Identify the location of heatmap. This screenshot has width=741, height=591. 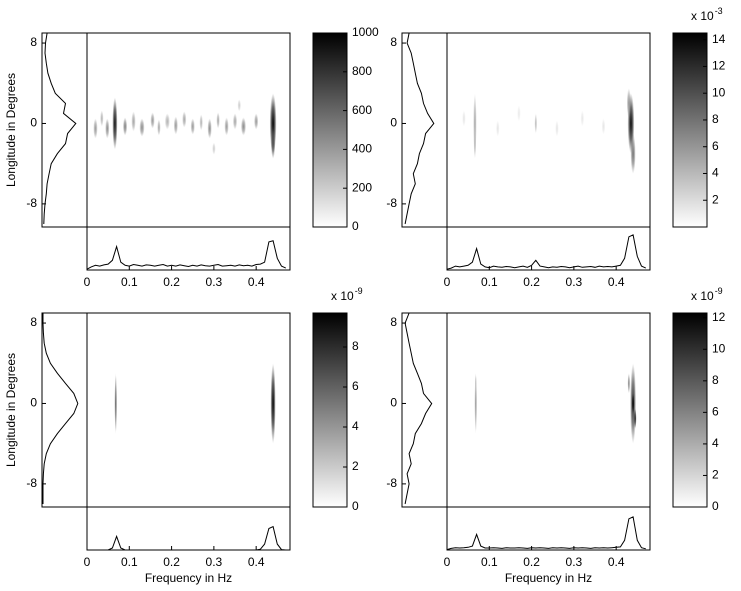
(555, 403).